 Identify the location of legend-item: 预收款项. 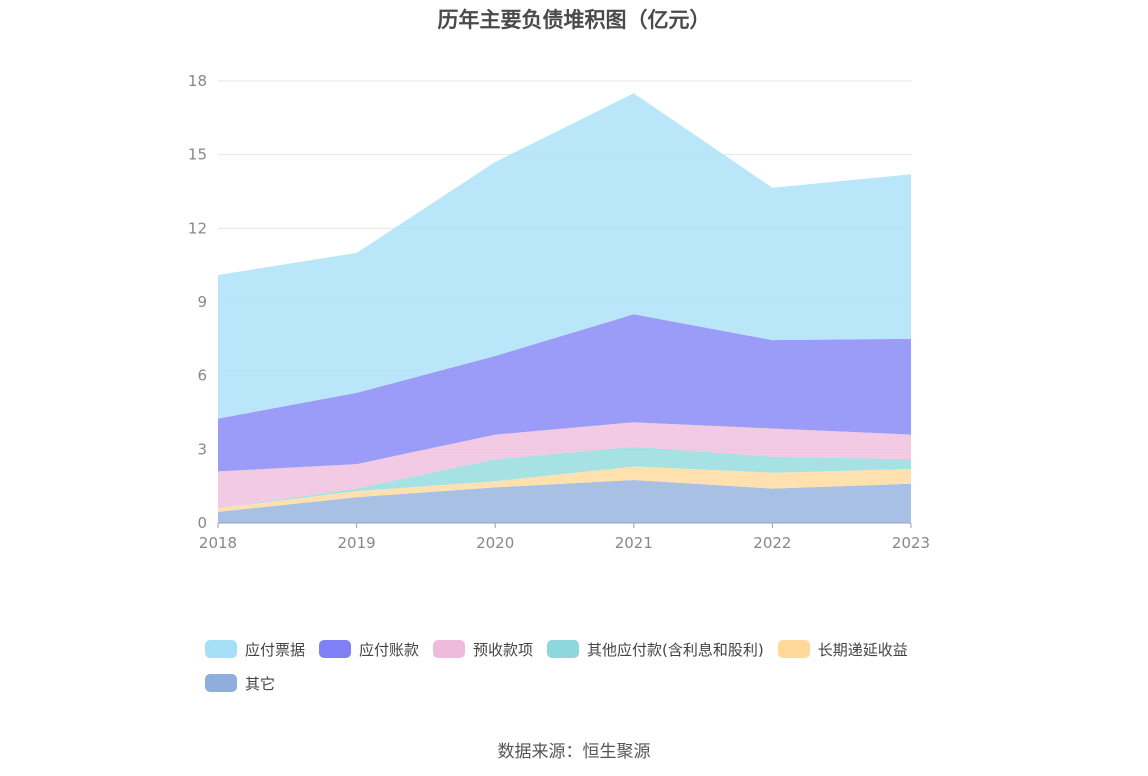
(483, 649).